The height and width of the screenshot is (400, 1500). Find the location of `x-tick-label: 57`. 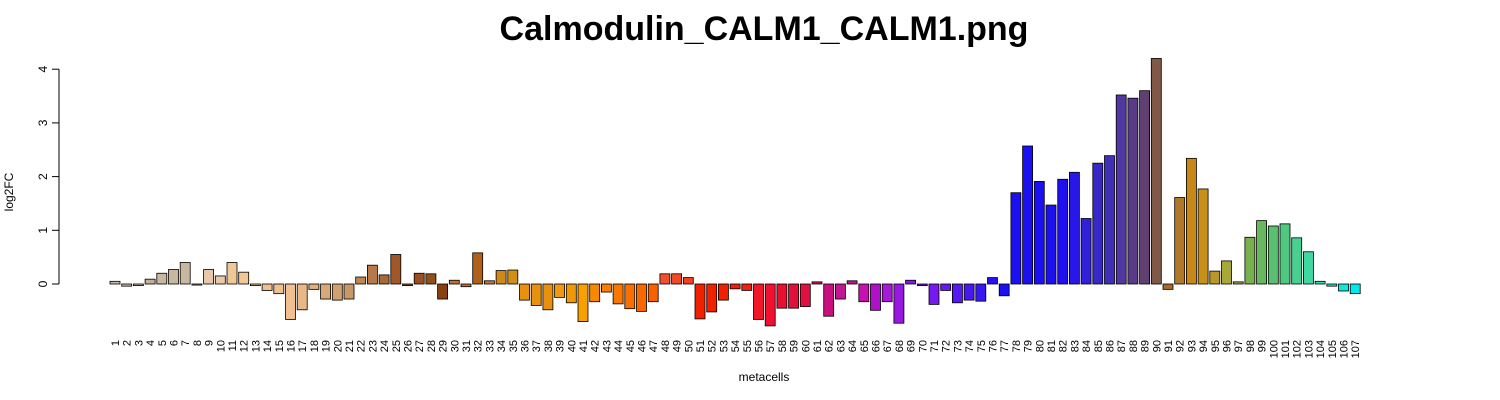

x-tick-label: 57 is located at coordinates (771, 346).